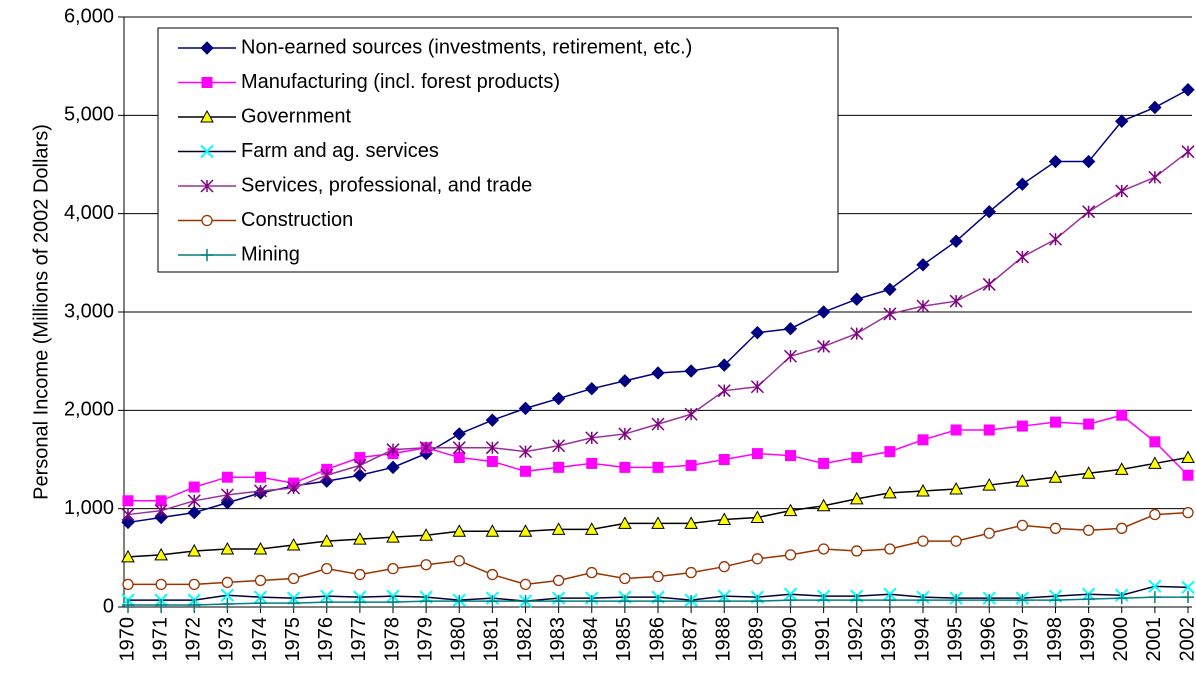 This screenshot has width=1196, height=692. Describe the element at coordinates (459, 639) in the screenshot. I see `x-tick-label: 1980` at that location.